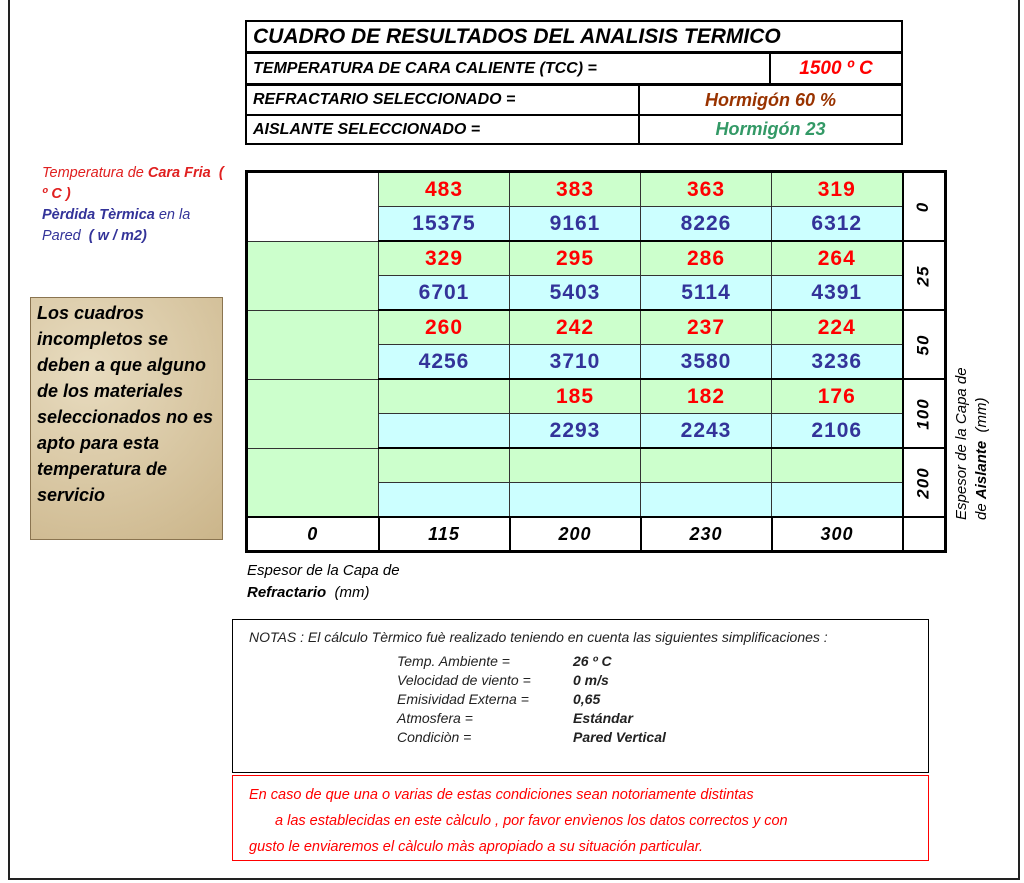 The width and height of the screenshot is (1024, 883). Describe the element at coordinates (654, 661) in the screenshot. I see `condition-row: Temp. Ambiente = 26 º C` at that location.